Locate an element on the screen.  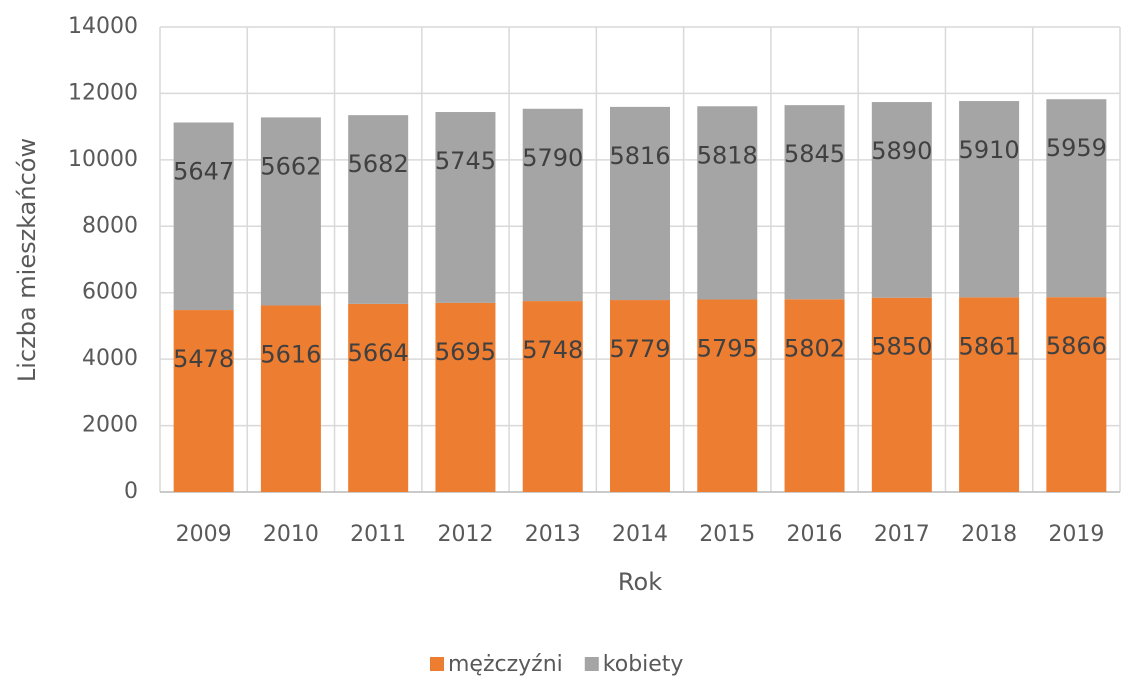
data-label: 5959 is located at coordinates (1076, 148).